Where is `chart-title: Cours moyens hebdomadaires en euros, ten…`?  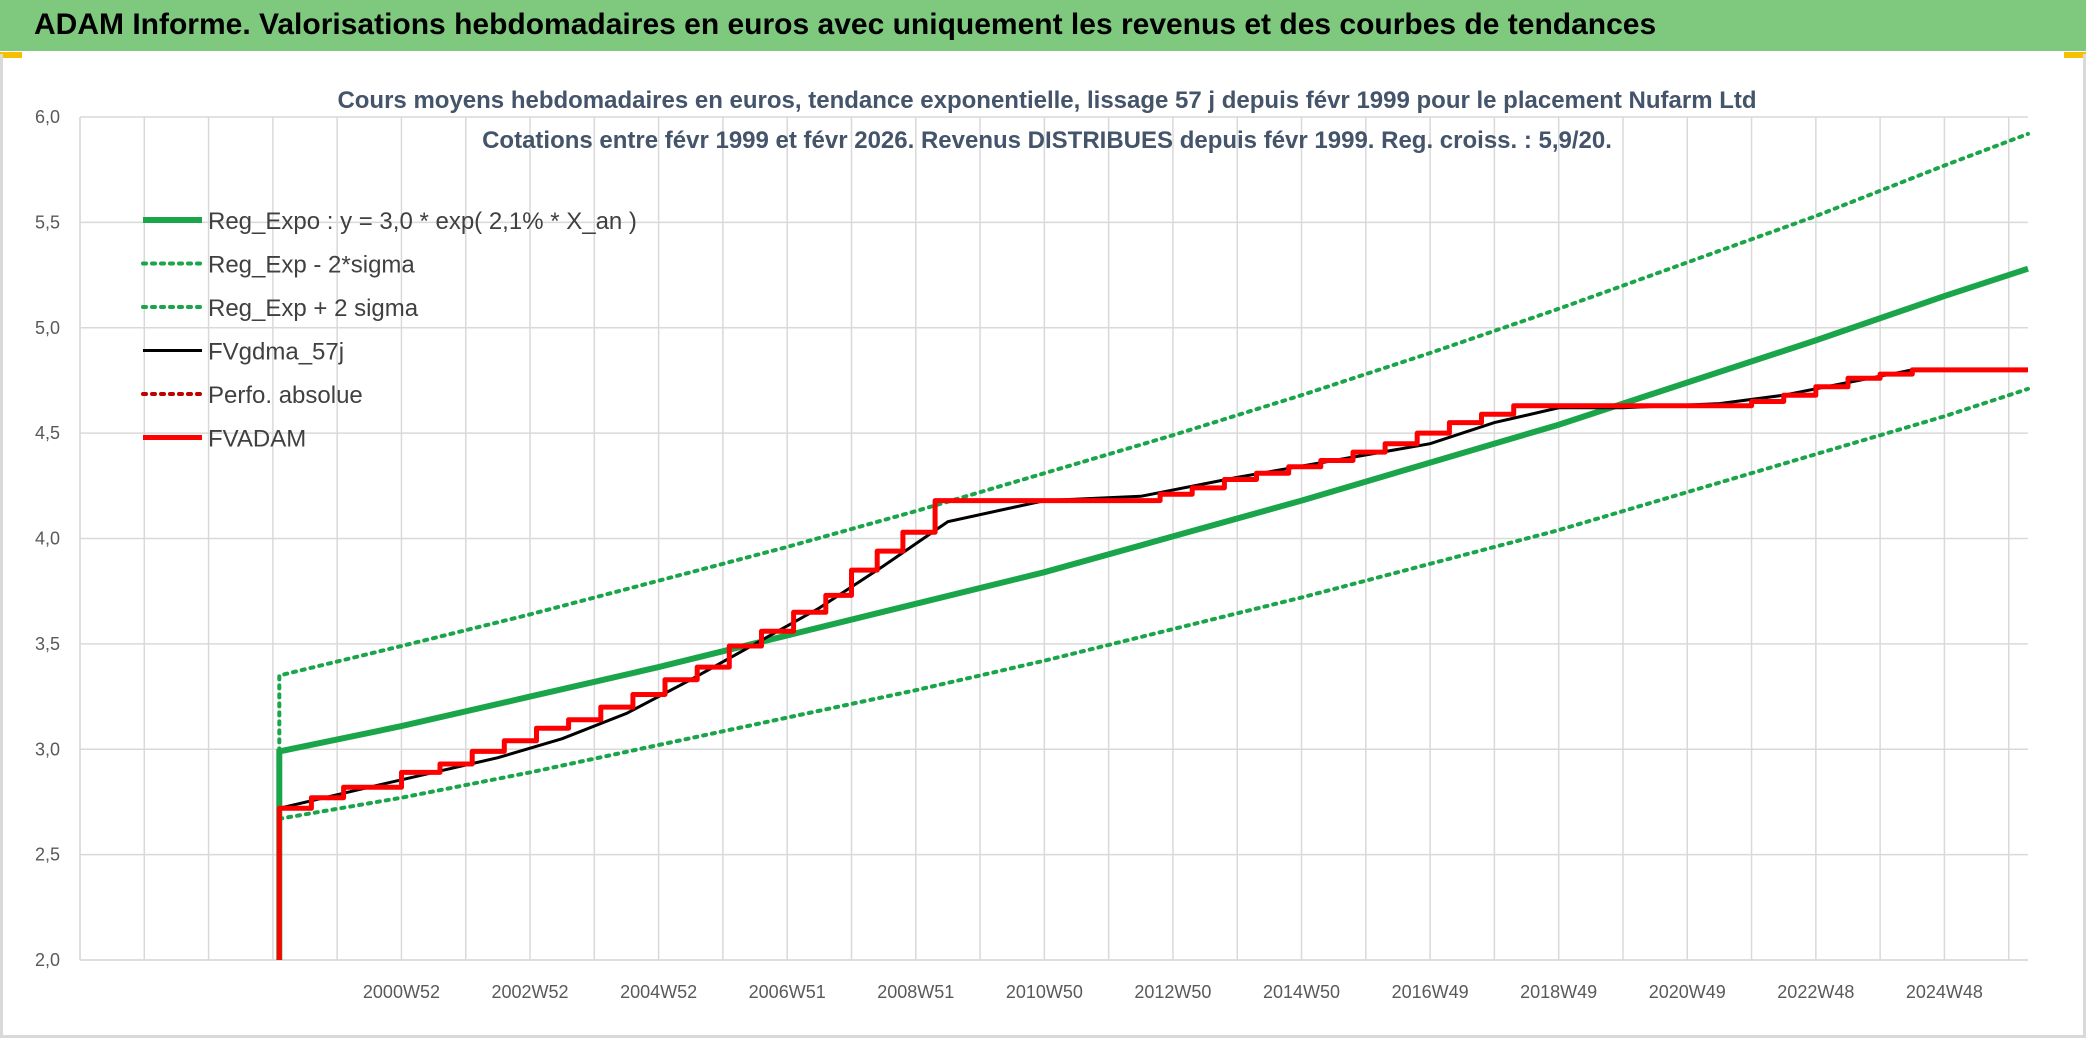
chart-title: Cours moyens hebdomadaires en euros, ten… is located at coordinates (1046, 100).